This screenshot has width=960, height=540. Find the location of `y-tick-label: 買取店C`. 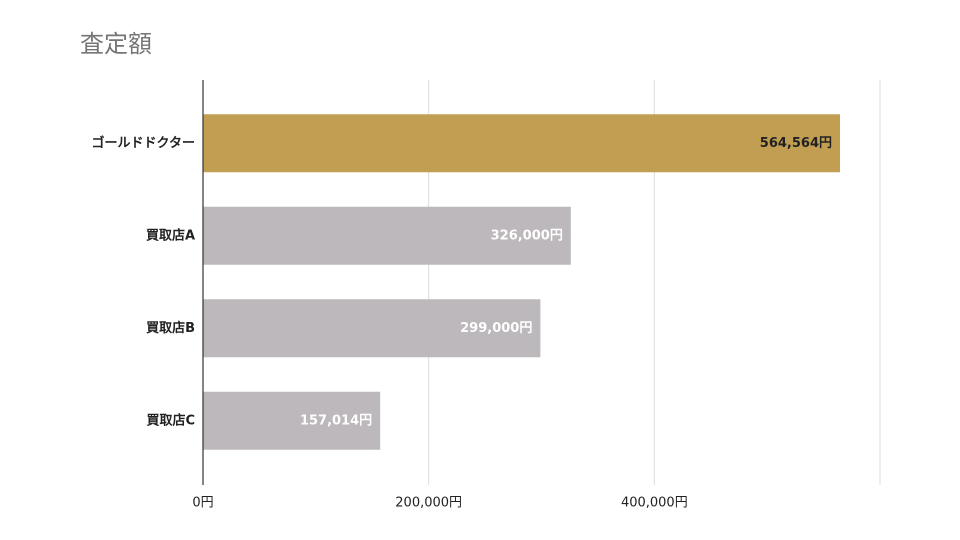

y-tick-label: 買取店C is located at coordinates (170, 420).